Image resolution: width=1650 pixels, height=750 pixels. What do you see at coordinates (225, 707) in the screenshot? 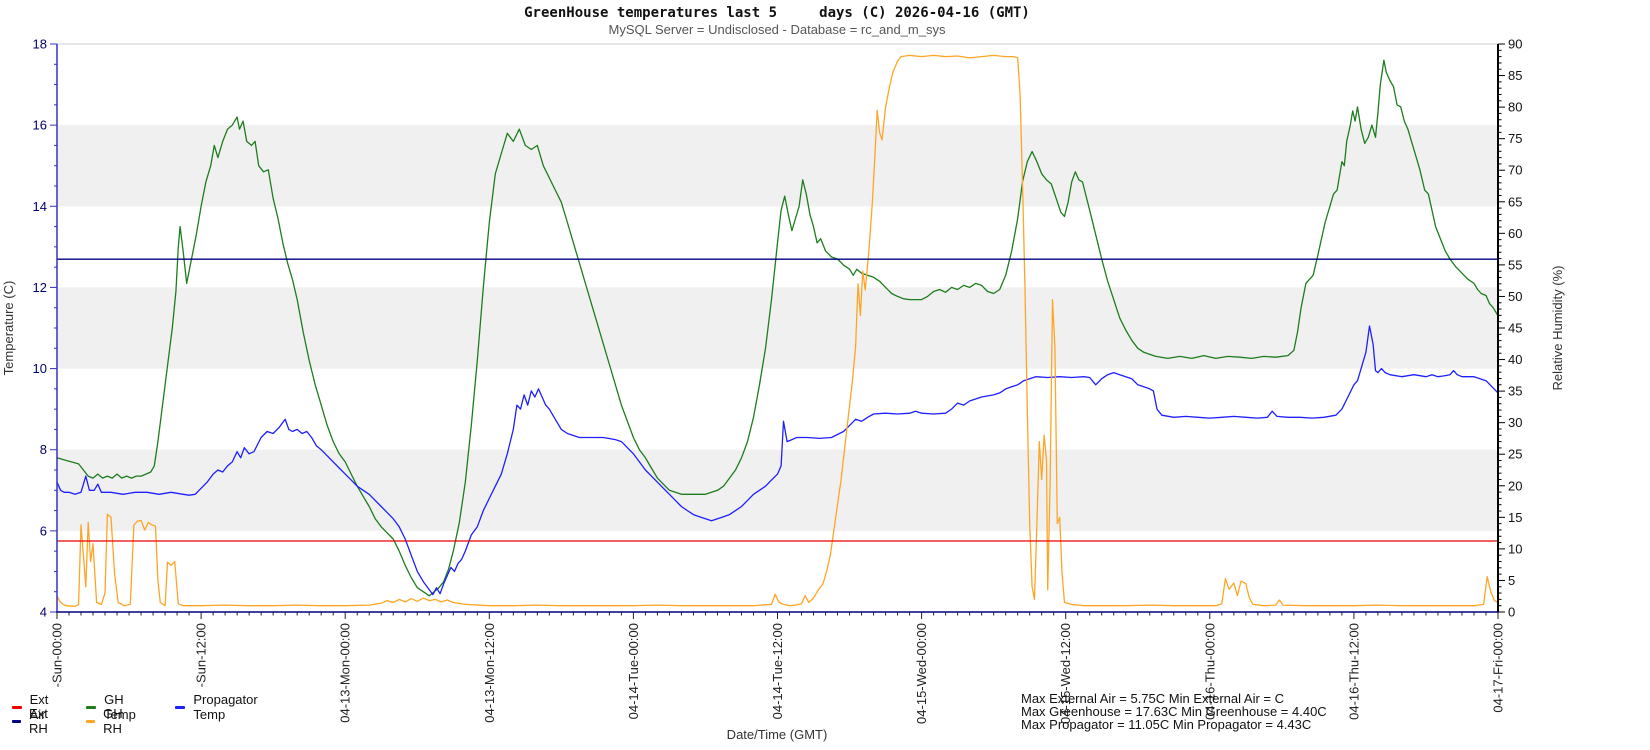
I see `legend-label-propagator-temp: Propagator Temp` at bounding box center [225, 707].